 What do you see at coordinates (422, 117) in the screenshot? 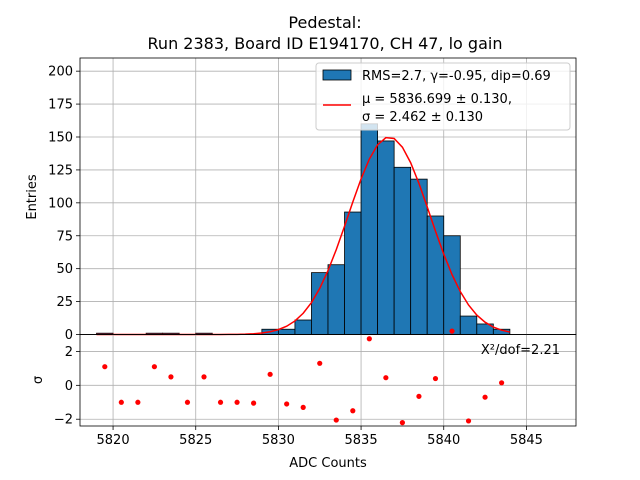
I see `legend-fit-label-line2: σ = 2.462 ± 0.130` at bounding box center [422, 117].